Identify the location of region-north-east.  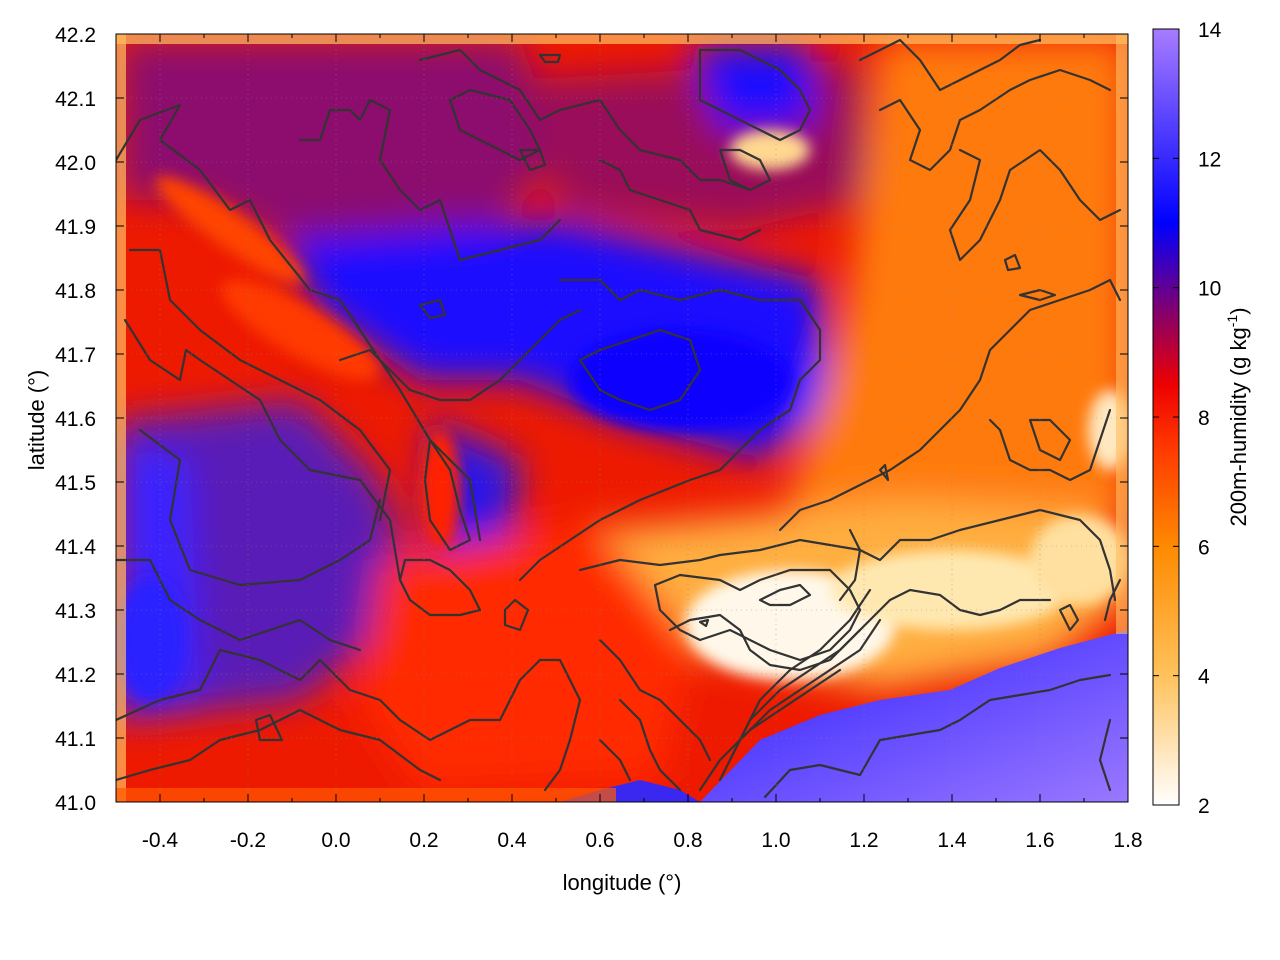
(954, 300).